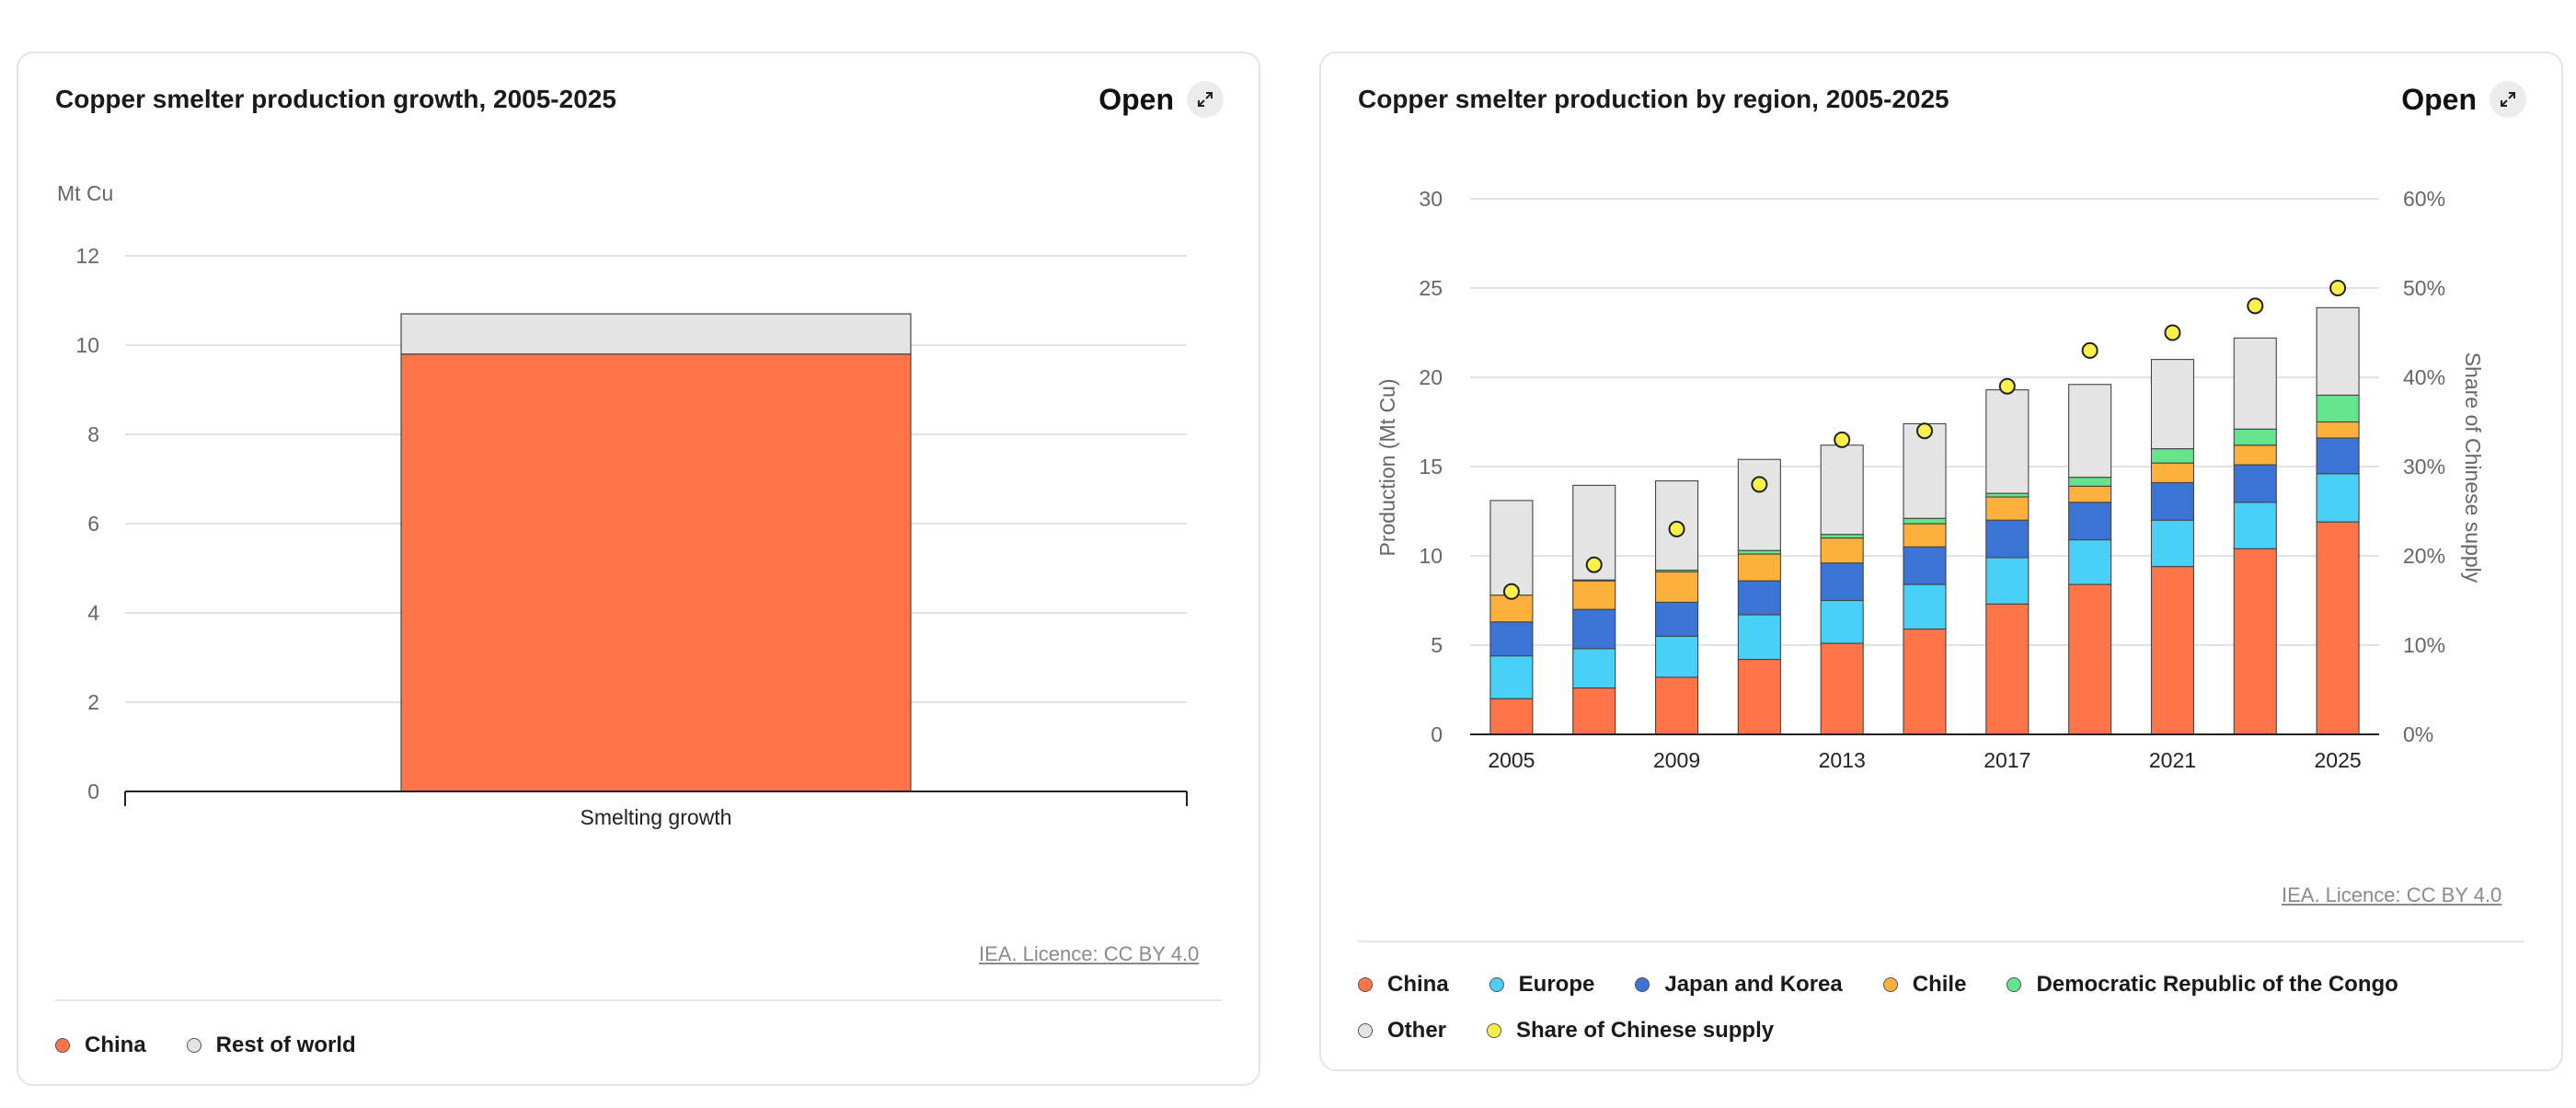 This screenshot has width=2576, height=1108. What do you see at coordinates (656, 334) in the screenshot?
I see `bar-rest-of-world` at bounding box center [656, 334].